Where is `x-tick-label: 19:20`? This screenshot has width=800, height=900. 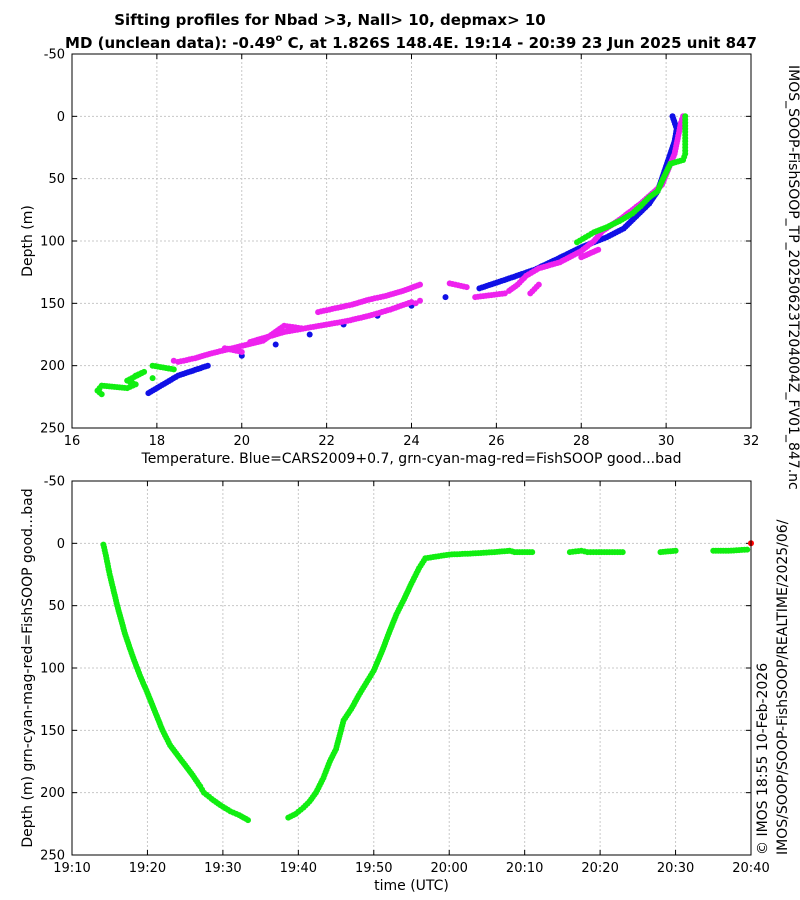
x-tick-label: 19:20 is located at coordinates (147, 868).